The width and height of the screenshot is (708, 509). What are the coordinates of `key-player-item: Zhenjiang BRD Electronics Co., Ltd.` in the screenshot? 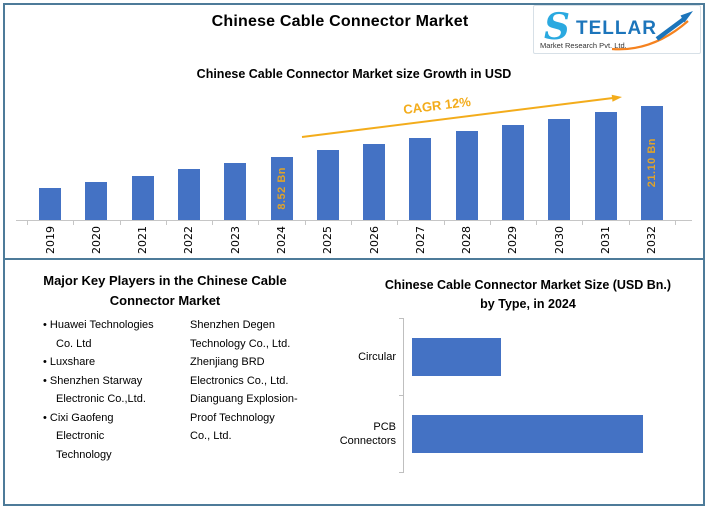 It's located at (239, 371).